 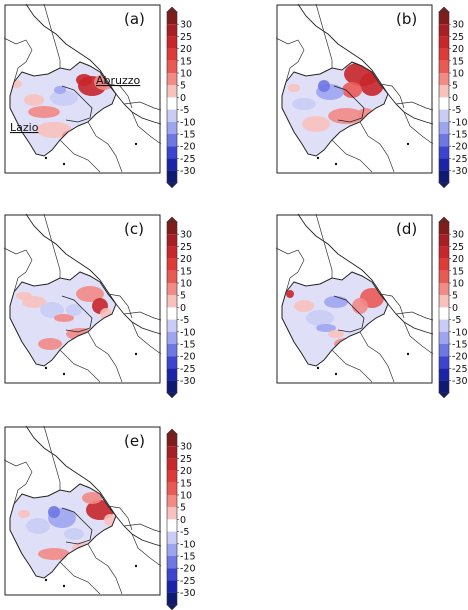 I want to click on panel-c: (c) 30 25 20 15 10 5 0 -5 -10 -15 -20 -25 -30, so click(x=103, y=306).